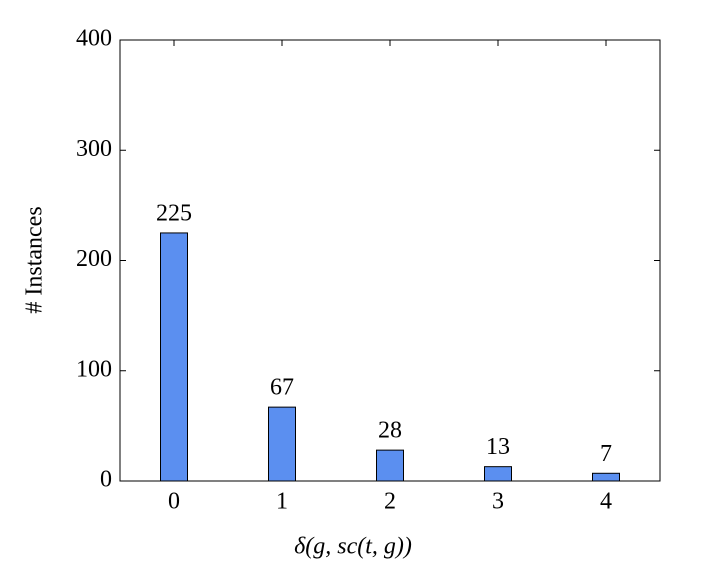 The height and width of the screenshot is (582, 706). What do you see at coordinates (353, 547) in the screenshot?
I see `x-axis-label: δ(g, sc(t, g))` at bounding box center [353, 547].